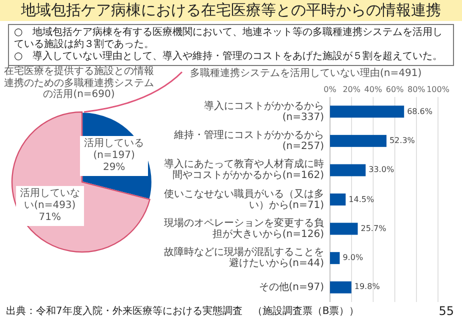 This screenshot has height=320, width=462. I want to click on text: ○ 地域包括ケア病棟を有する医療機関において、地連ネット等の多職種連携システムを活用している施設は約３割であった。, so click(229, 38).